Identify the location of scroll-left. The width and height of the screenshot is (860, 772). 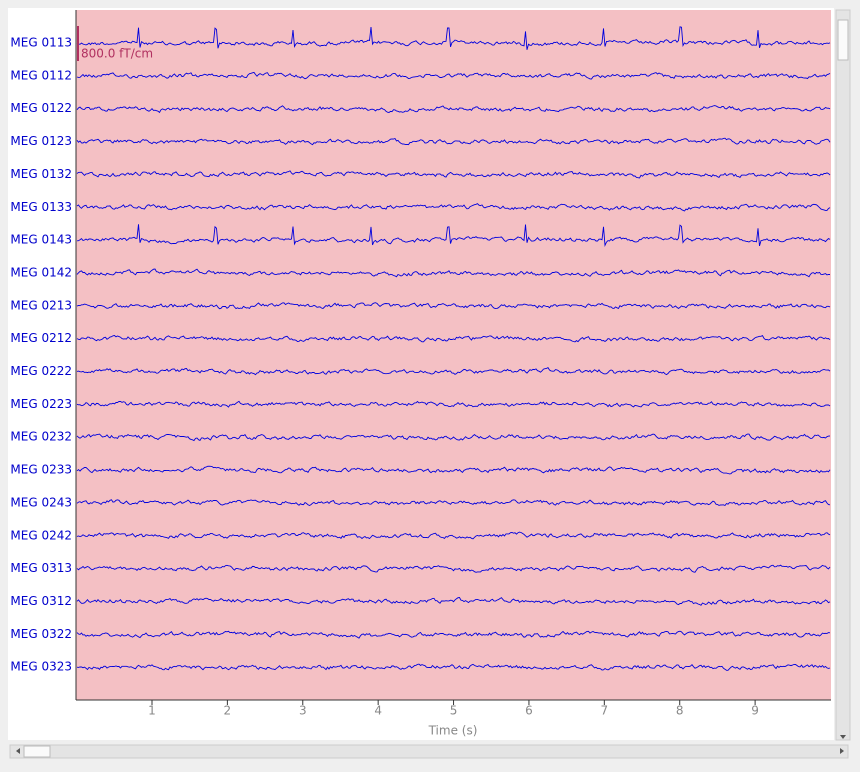
(18, 751).